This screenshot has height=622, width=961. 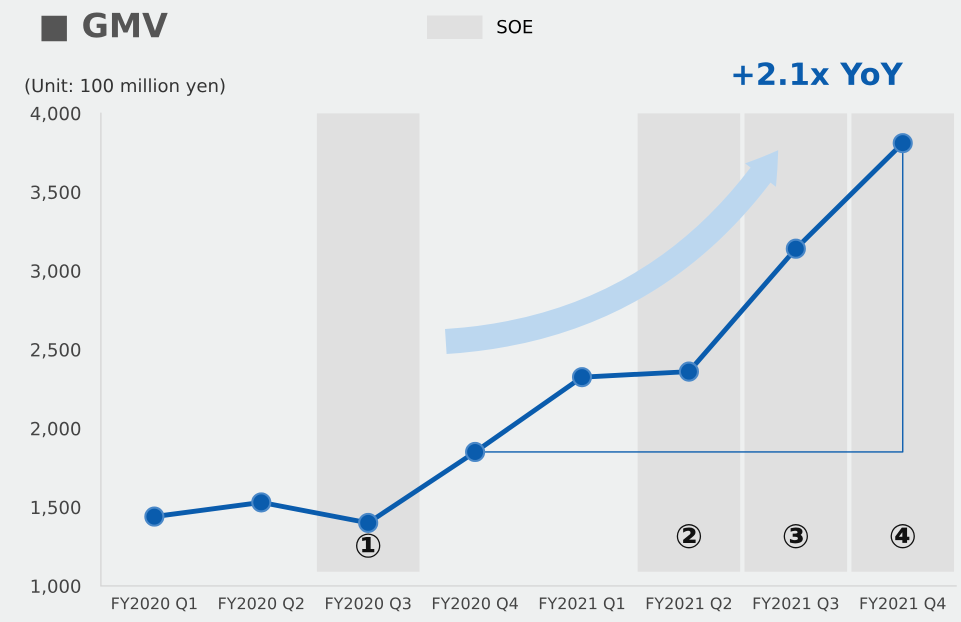 What do you see at coordinates (689, 536) in the screenshot?
I see `annotation: ②` at bounding box center [689, 536].